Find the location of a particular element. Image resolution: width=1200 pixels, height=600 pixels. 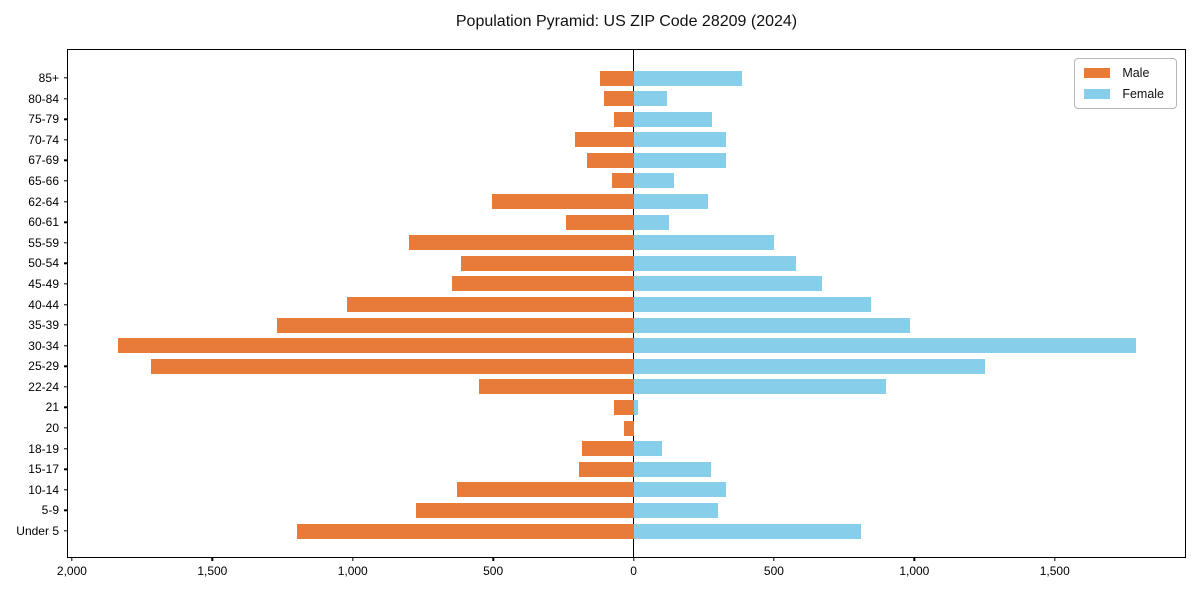

y-tick-label-25-29: 25-29 is located at coordinates (43, 366).